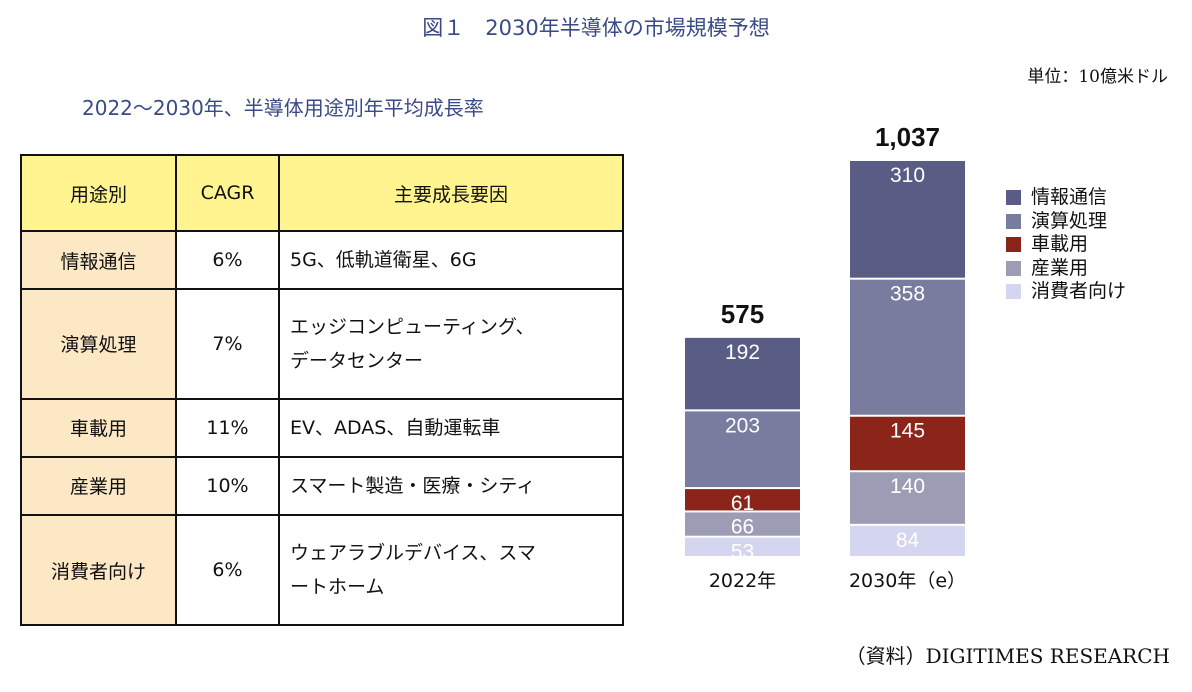 The height and width of the screenshot is (692, 1192). I want to click on legend-item: 情報通信, so click(1066, 198).